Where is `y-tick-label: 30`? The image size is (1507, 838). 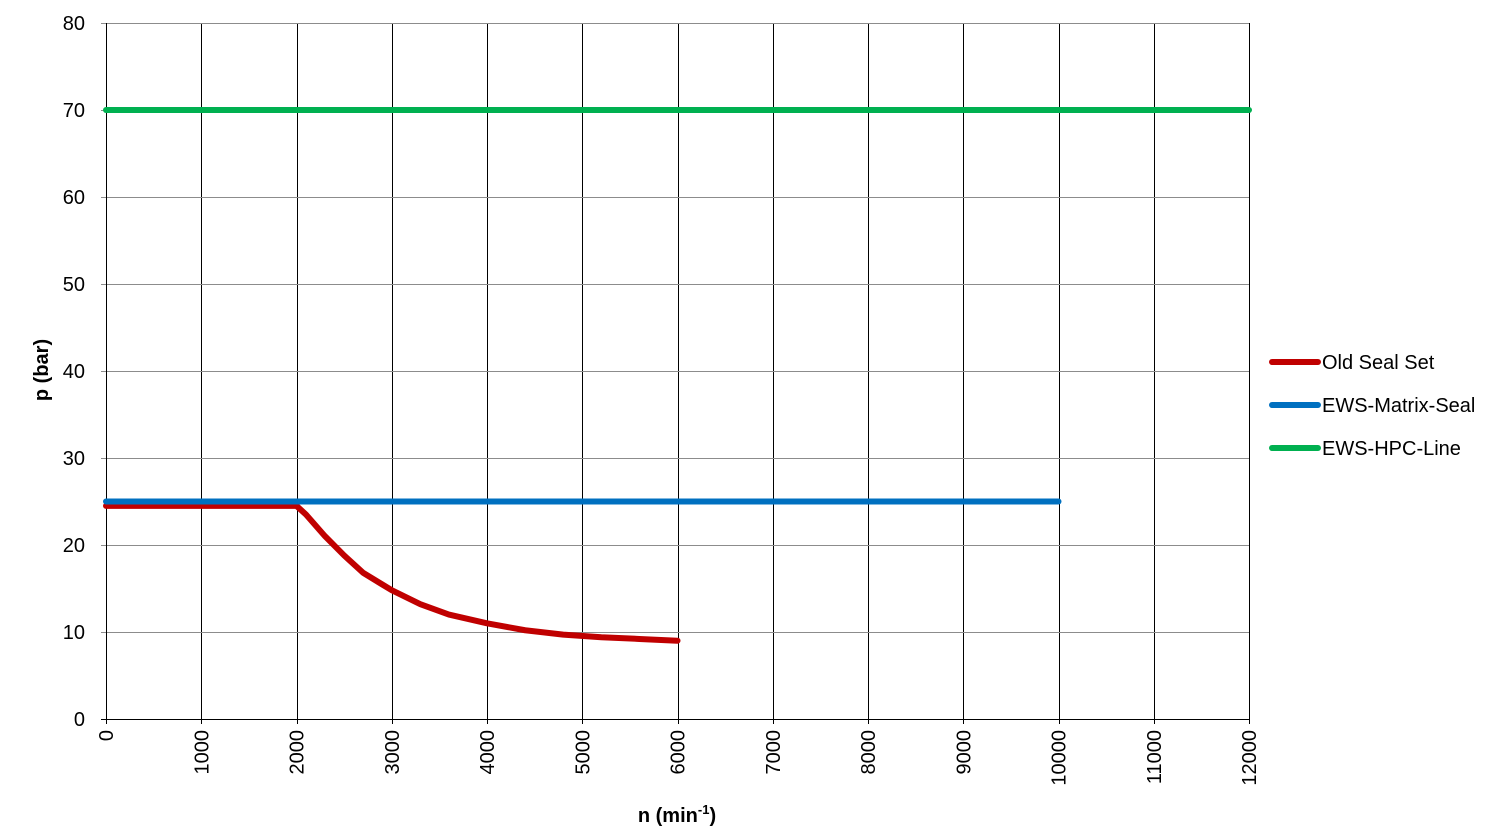
y-tick-label: 30 is located at coordinates (74, 459).